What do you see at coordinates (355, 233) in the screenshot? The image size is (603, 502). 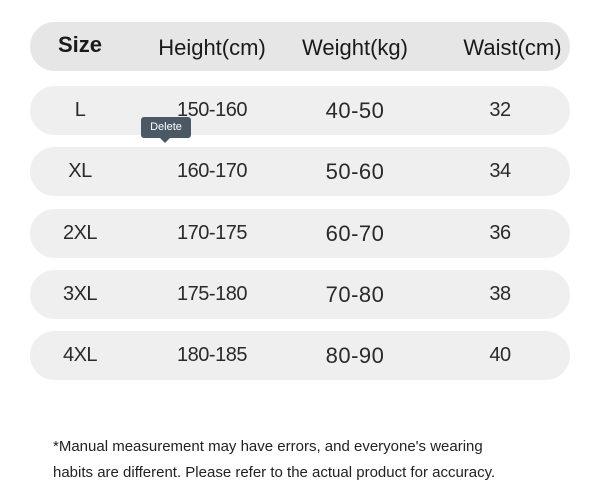 I see `weight-cell: 60-70` at bounding box center [355, 233].